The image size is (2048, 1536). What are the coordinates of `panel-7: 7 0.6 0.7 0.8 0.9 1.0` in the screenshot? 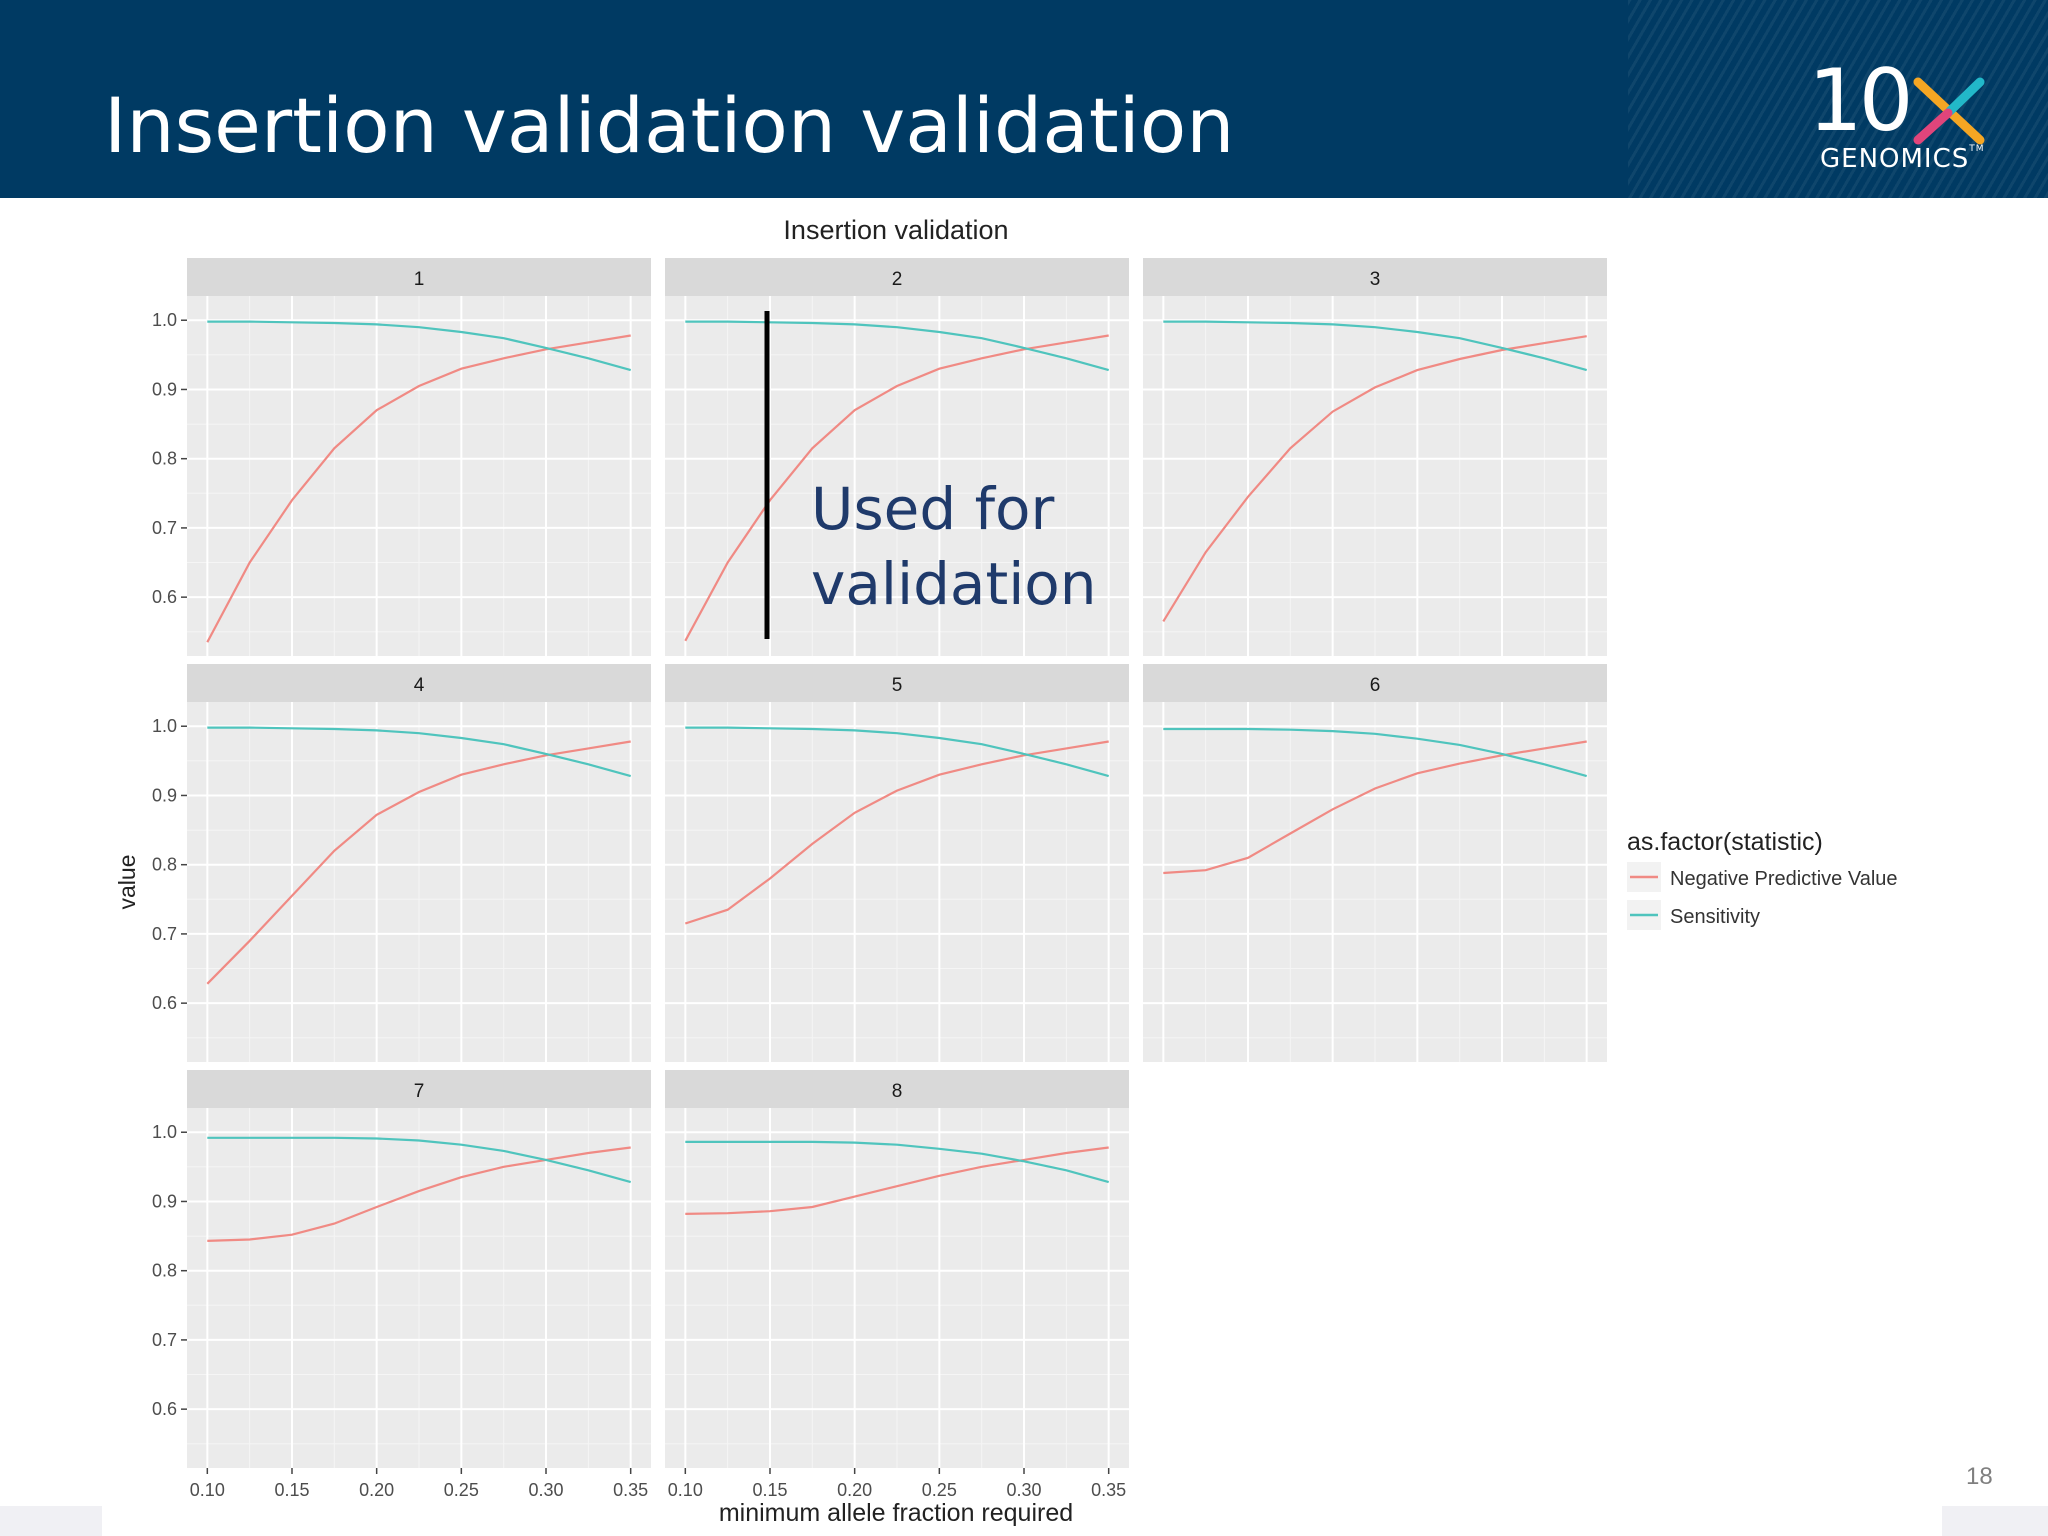 It's located at (401, 1269).